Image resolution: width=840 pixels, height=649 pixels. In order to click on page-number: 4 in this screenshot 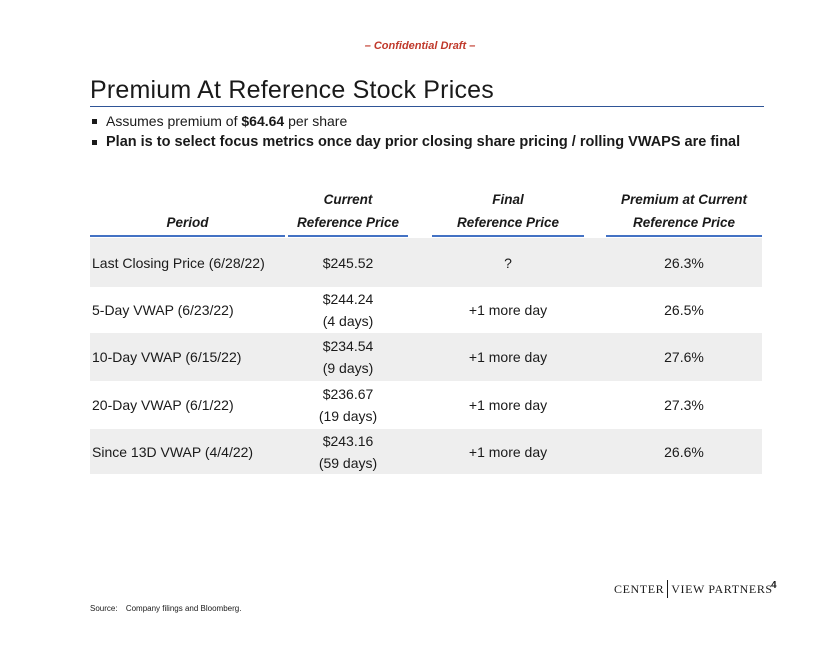, I will do `click(774, 585)`.